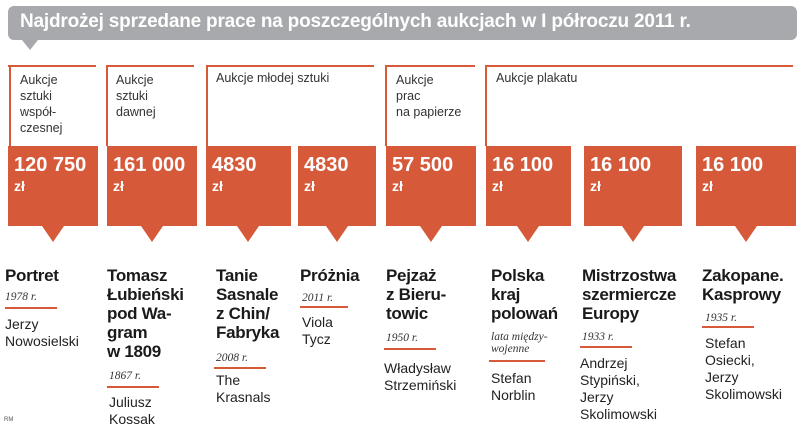 The width and height of the screenshot is (805, 433). I want to click on artwork-title: Pejzaż z Bieru- towic, so click(416, 294).